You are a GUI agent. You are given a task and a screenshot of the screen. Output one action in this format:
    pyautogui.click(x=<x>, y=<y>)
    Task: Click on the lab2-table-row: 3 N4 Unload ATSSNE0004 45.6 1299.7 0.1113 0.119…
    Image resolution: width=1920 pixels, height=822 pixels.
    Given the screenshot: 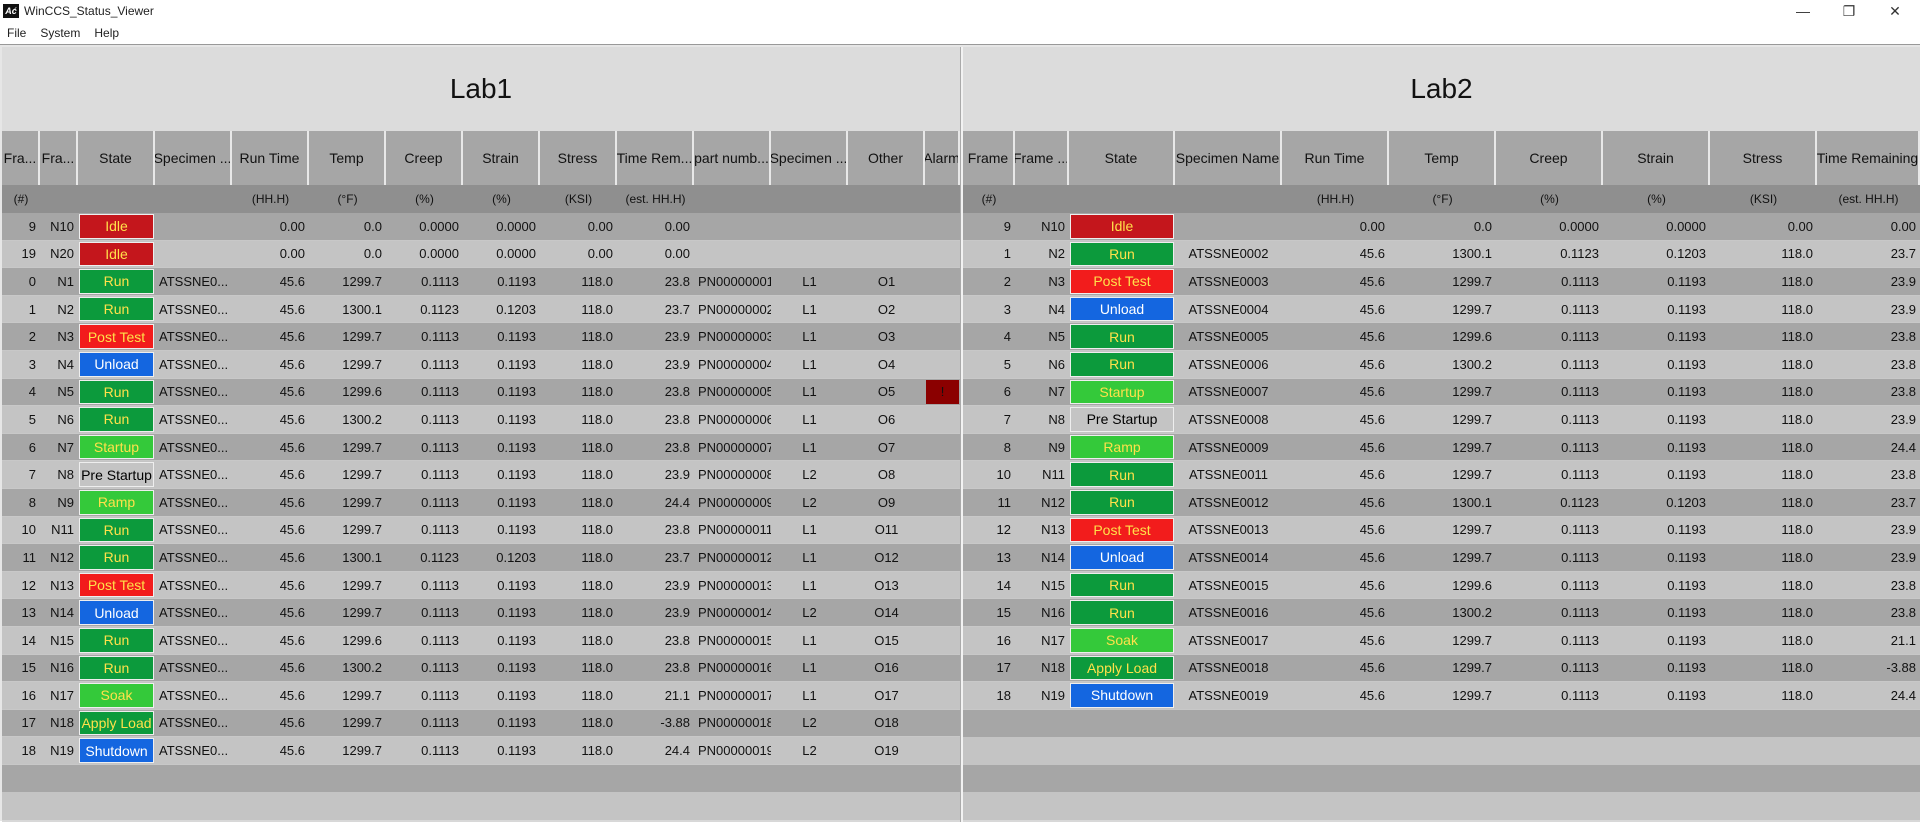 What is the action you would take?
    pyautogui.click(x=1441, y=309)
    